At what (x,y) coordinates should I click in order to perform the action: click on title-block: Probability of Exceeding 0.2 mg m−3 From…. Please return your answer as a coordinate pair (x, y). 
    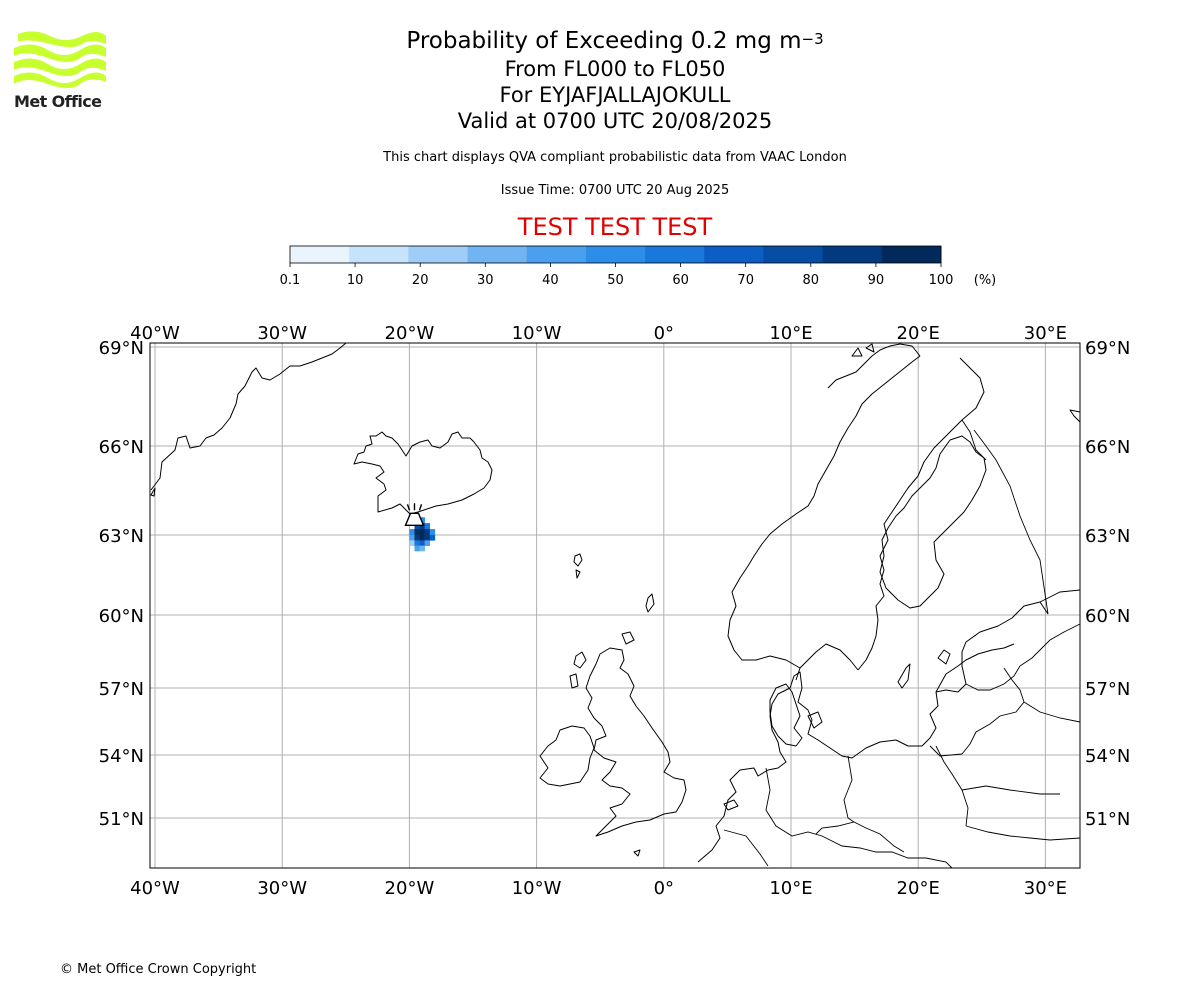
    Looking at the image, I should click on (615, 113).